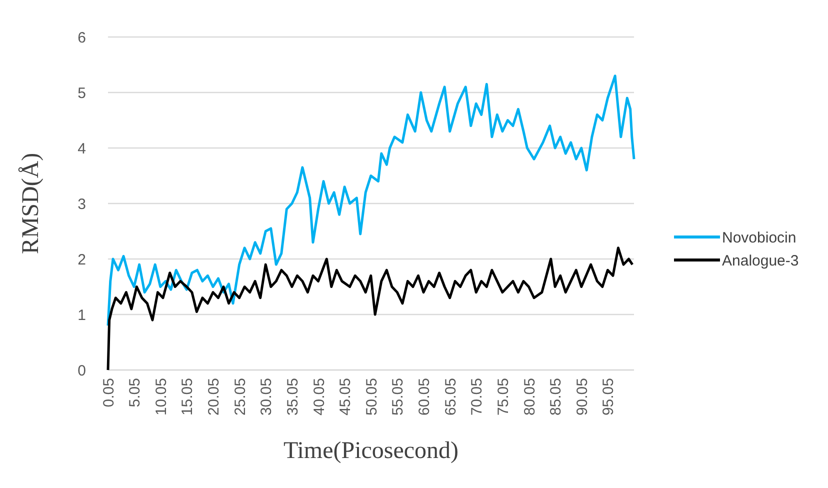 This screenshot has height=488, width=828. What do you see at coordinates (31, 203) in the screenshot?
I see `y-axis-title: RMSD(Å)` at bounding box center [31, 203].